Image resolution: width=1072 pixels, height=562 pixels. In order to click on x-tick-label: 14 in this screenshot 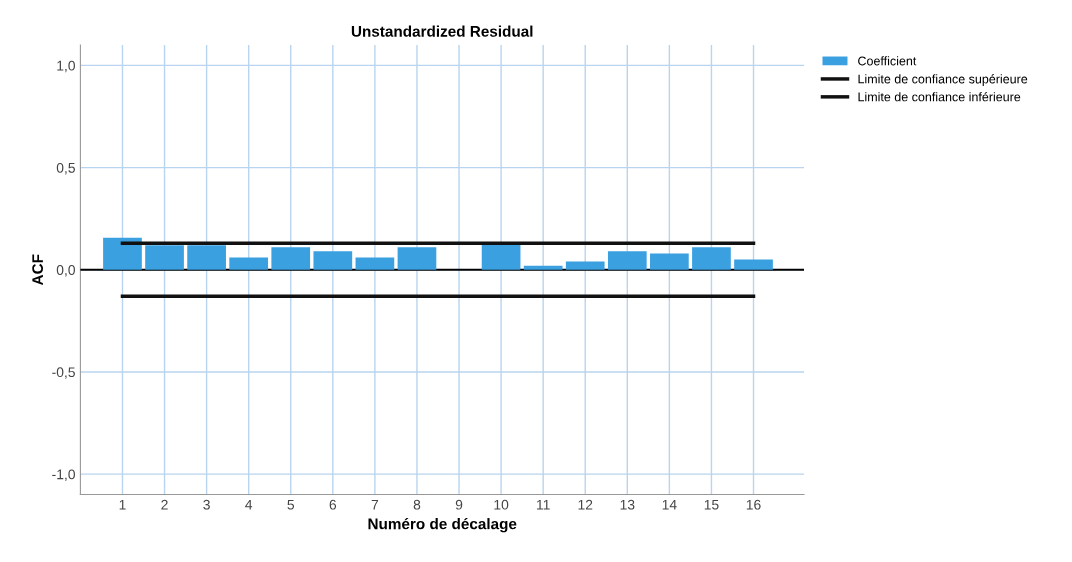, I will do `click(669, 504)`.